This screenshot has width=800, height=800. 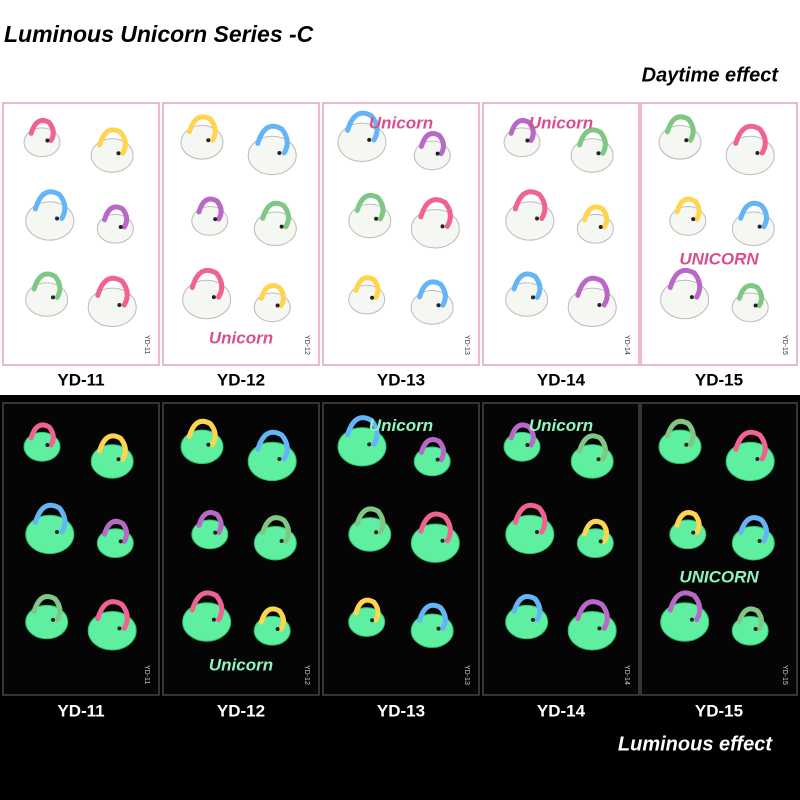 I want to click on sheet-code-small: YD-13, so click(x=466, y=345).